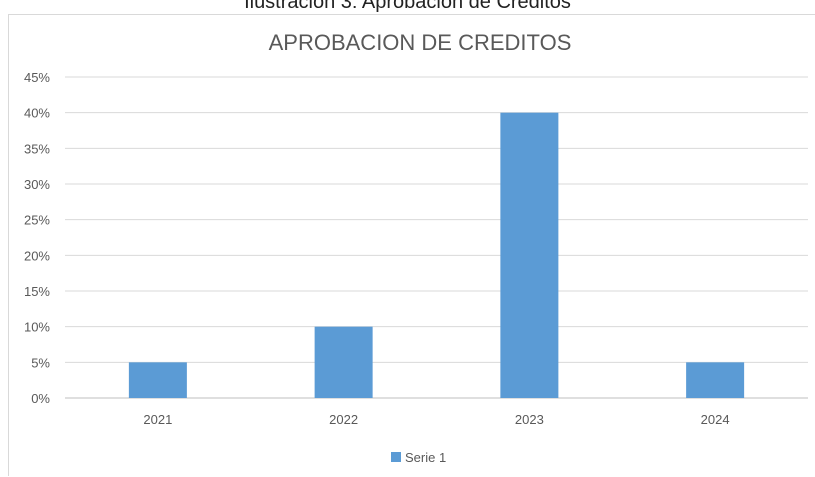 The height and width of the screenshot is (477, 815). I want to click on chart-title: APROBACION DE CREDITOS, so click(420, 42).